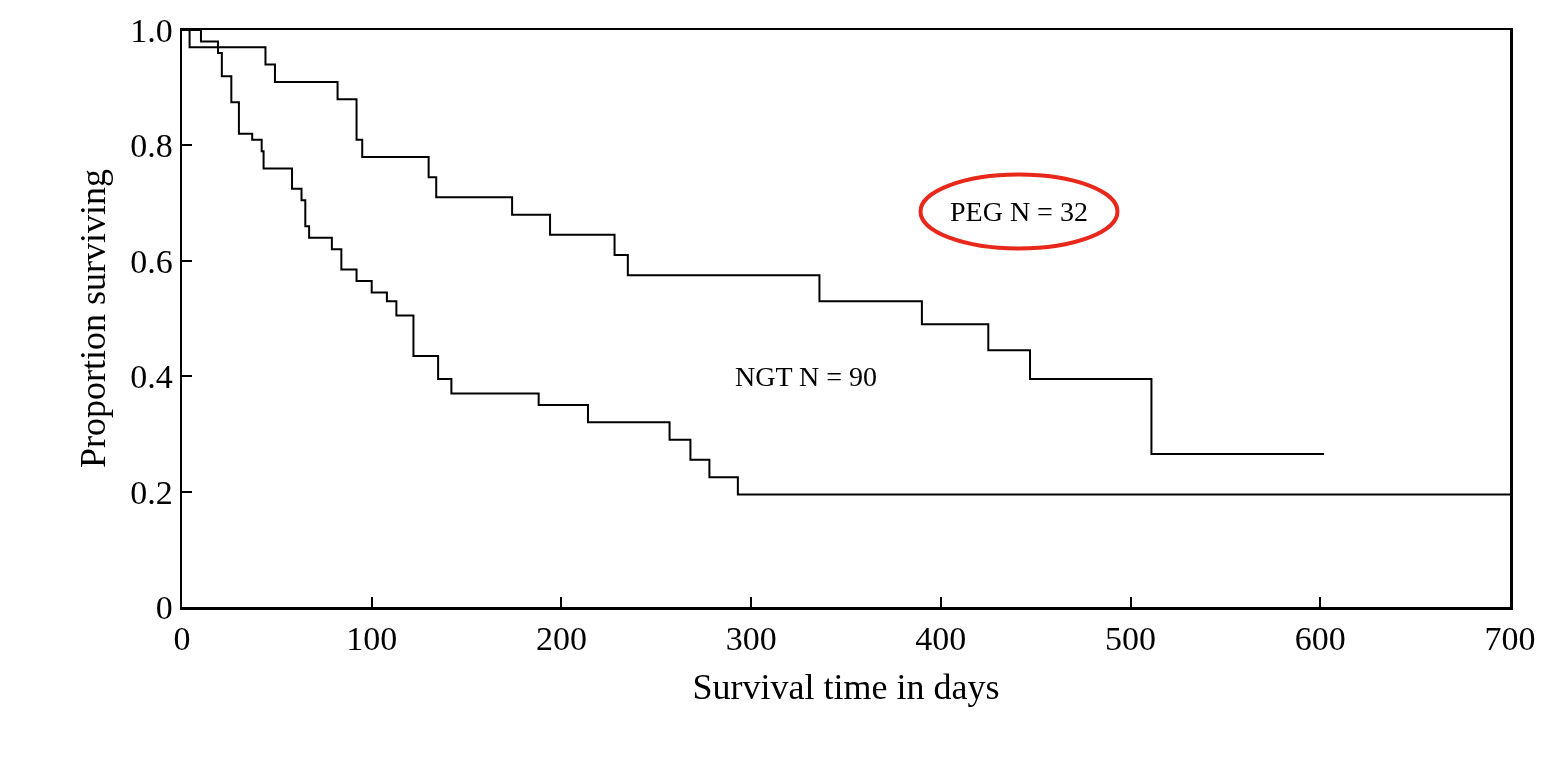  I want to click on x-axis-title: Survival time in days, so click(846, 687).